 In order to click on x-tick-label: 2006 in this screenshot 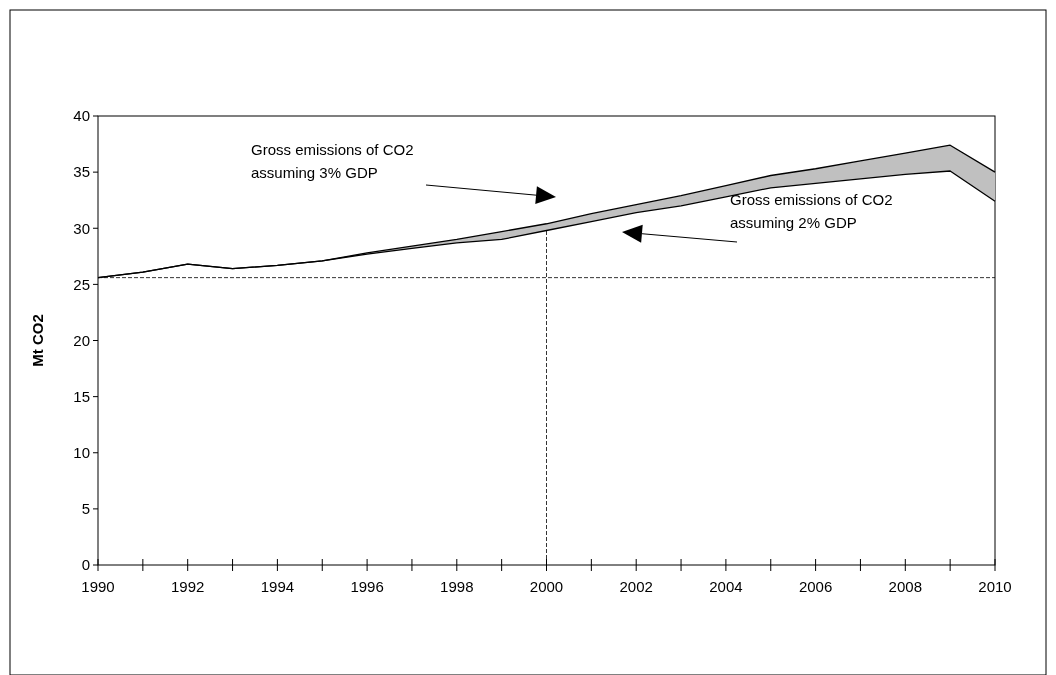, I will do `click(815, 586)`.